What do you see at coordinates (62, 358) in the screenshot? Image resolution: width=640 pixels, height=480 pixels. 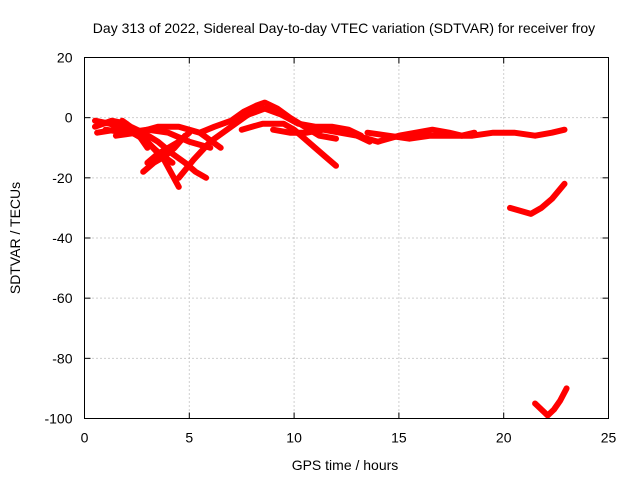 I see `y-tick-label: -80` at bounding box center [62, 358].